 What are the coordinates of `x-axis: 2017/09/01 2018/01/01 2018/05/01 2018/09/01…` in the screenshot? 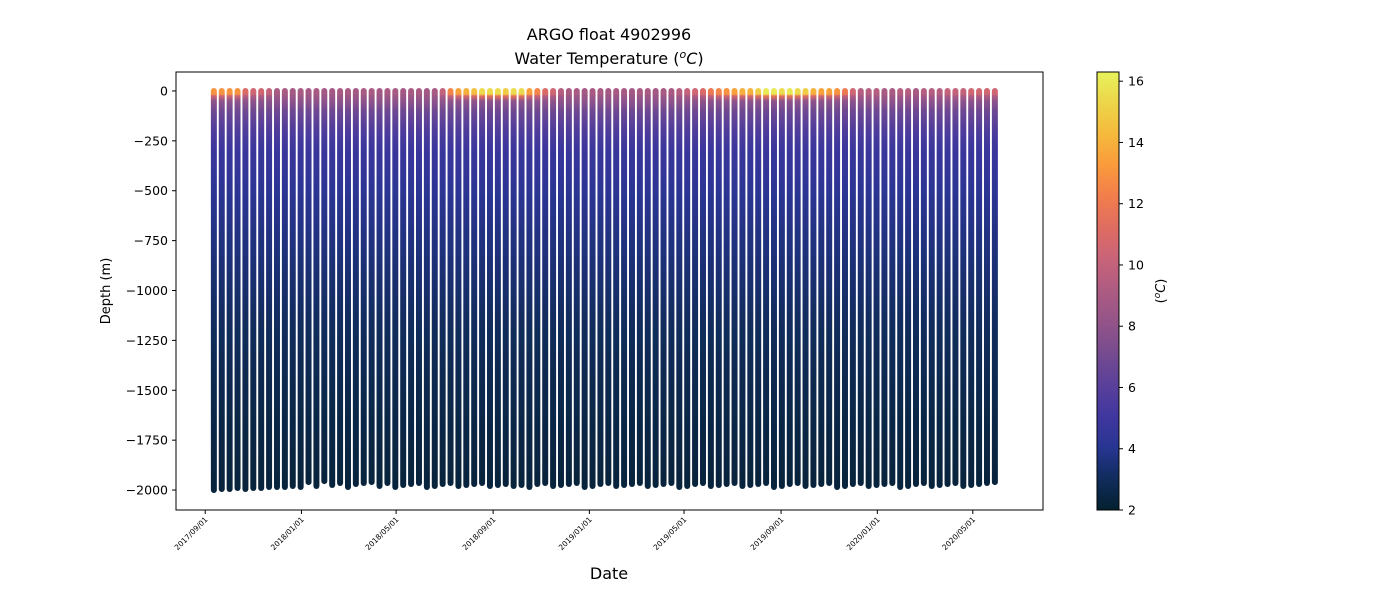 It's located at (575, 531).